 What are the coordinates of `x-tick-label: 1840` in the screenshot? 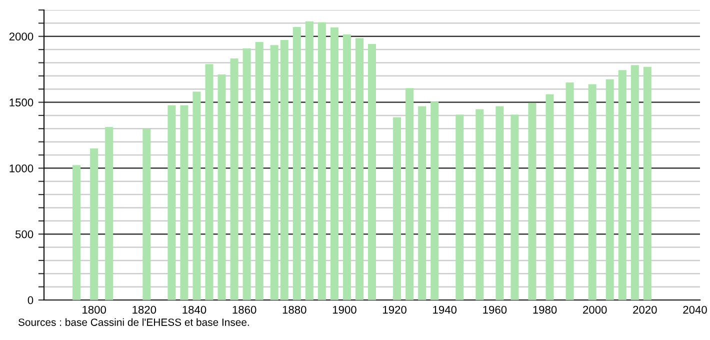 It's located at (194, 310).